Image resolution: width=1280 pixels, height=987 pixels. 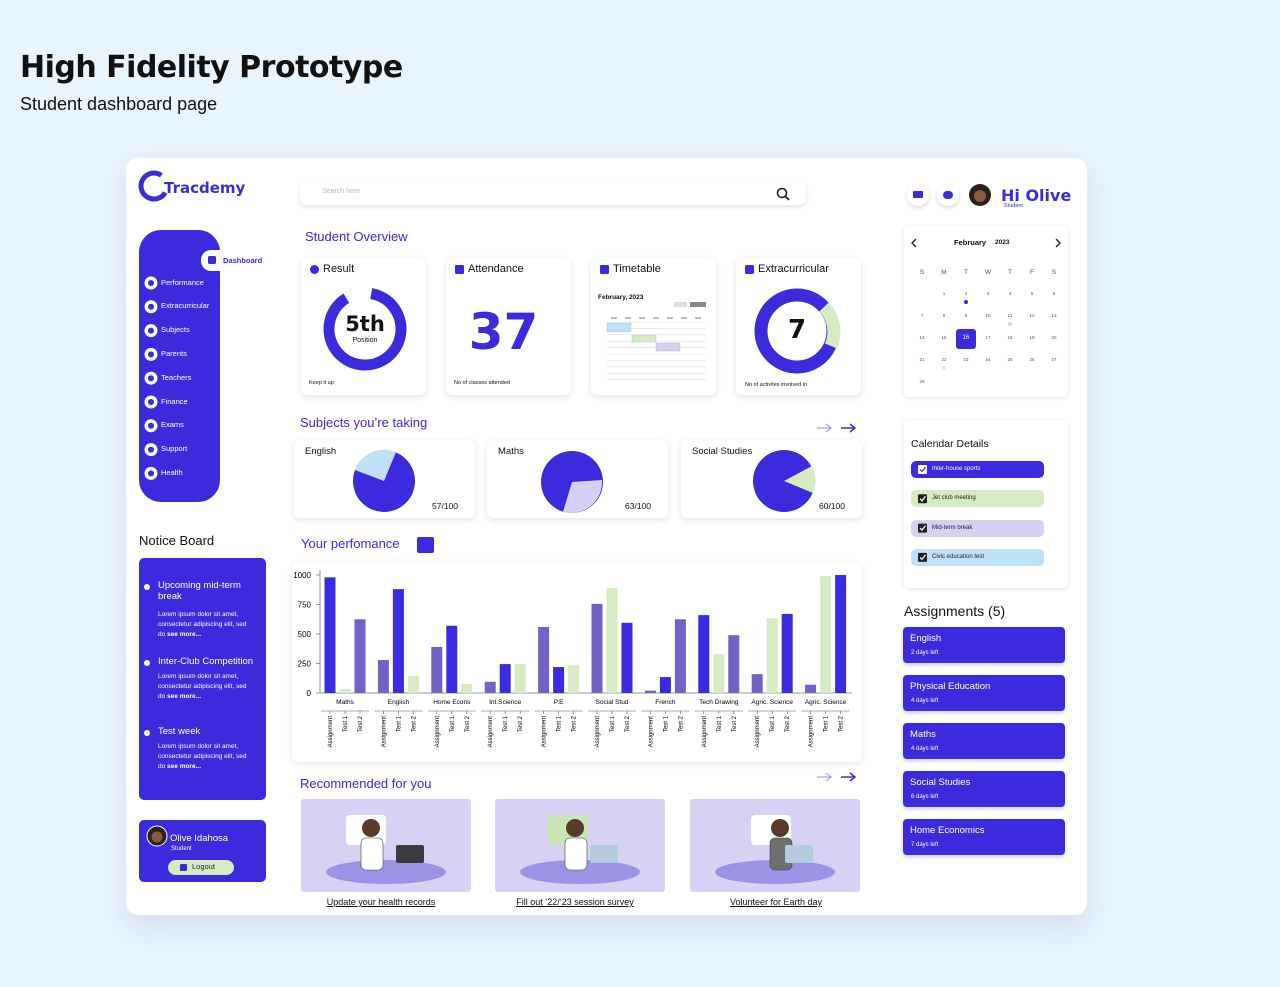 I want to click on calendar-day: 24, so click(x=988, y=359).